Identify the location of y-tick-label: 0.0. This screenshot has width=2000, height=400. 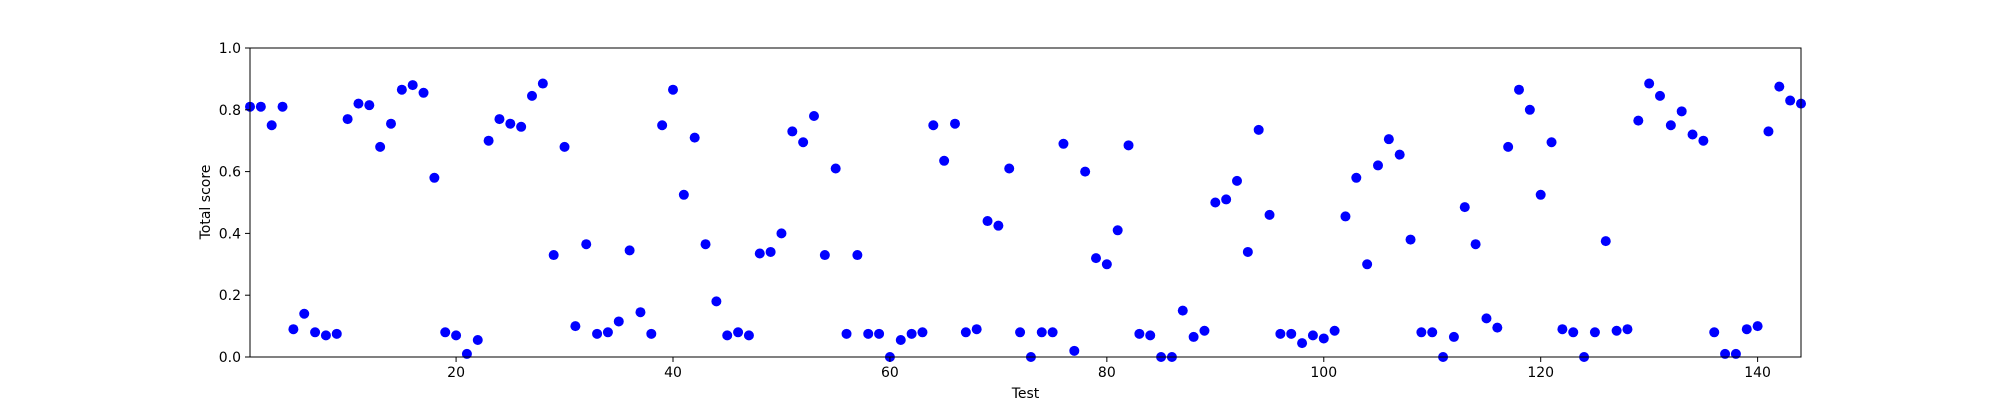
(230, 358).